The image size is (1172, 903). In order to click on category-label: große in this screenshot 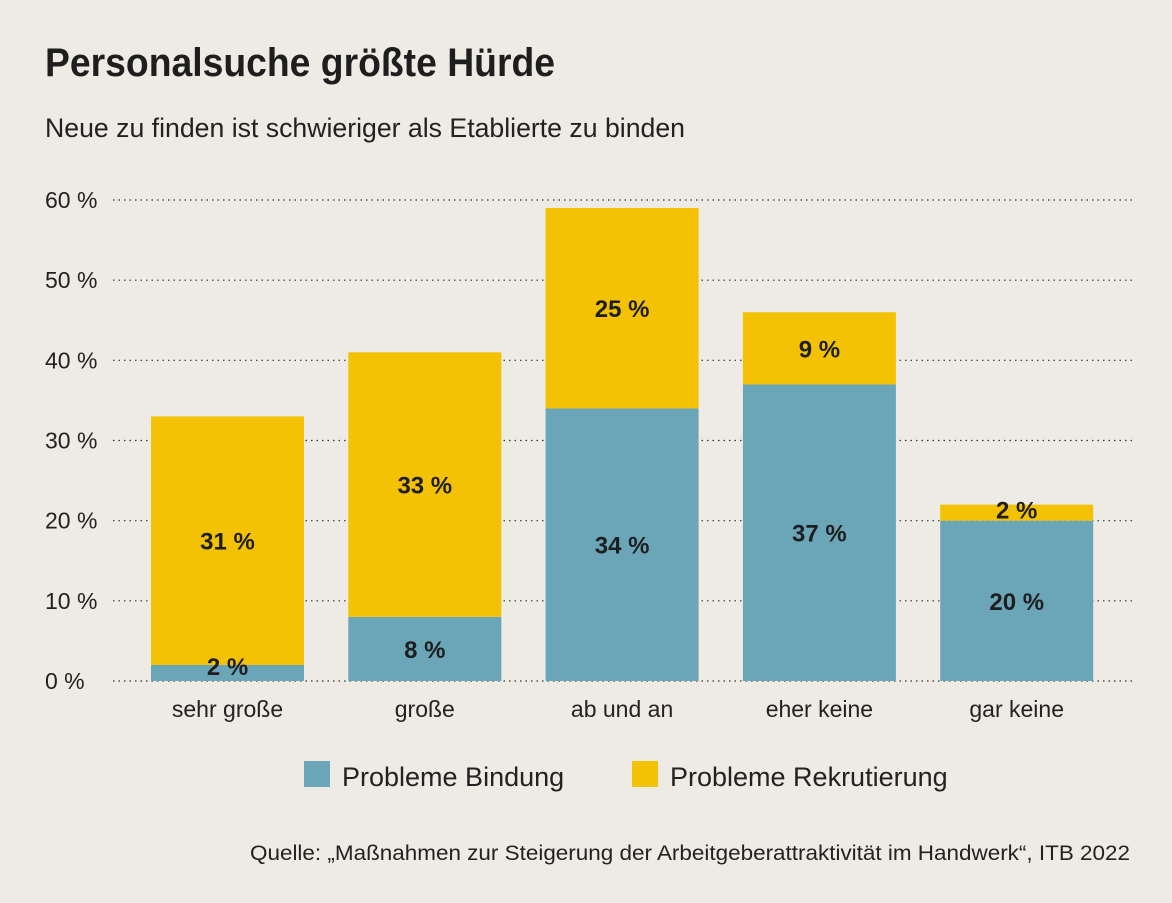, I will do `click(425, 709)`.